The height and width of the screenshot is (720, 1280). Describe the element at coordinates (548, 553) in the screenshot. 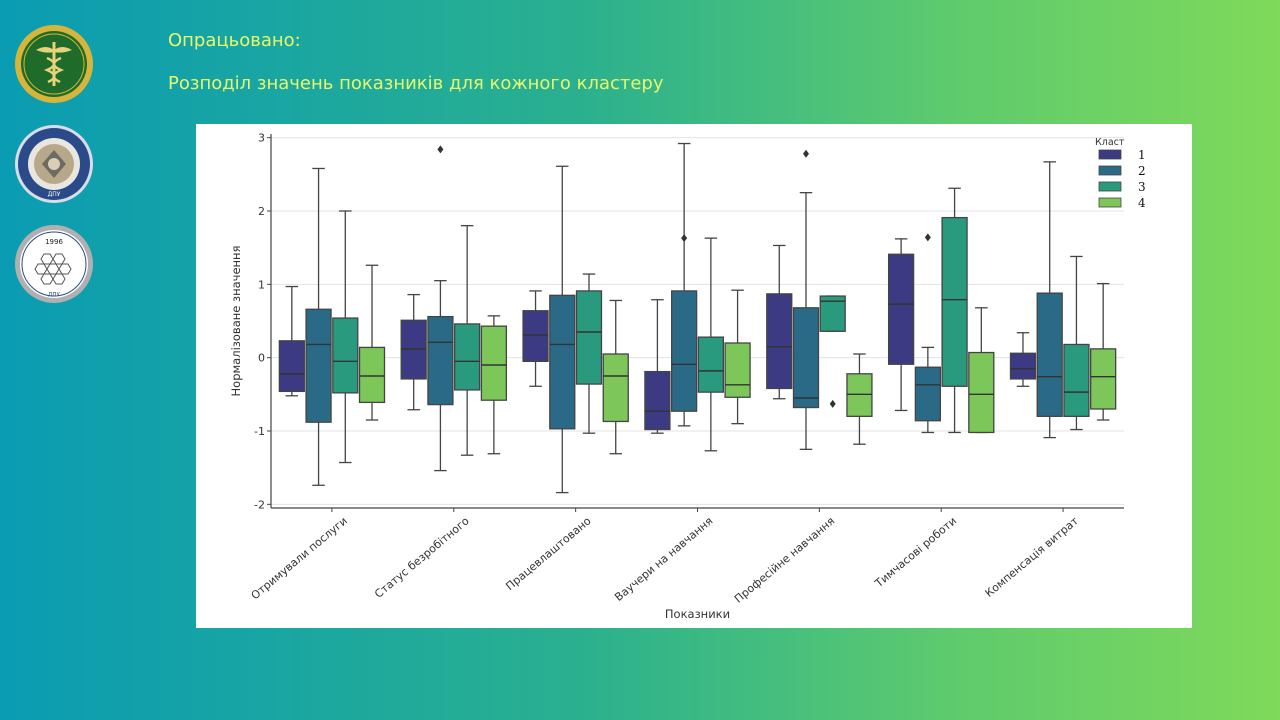

I see `x-tick-label: Працевлаштовано` at that location.